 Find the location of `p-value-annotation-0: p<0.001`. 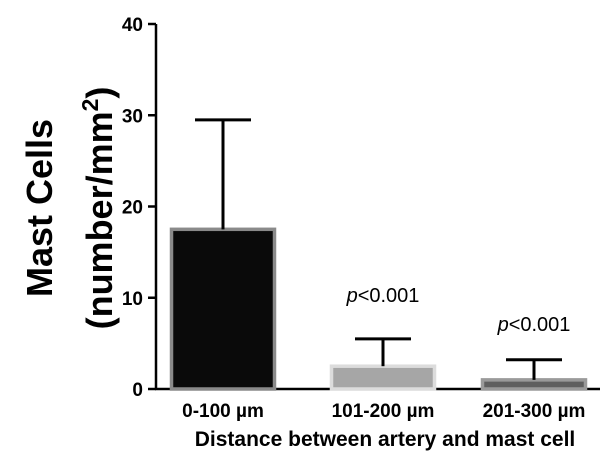

p-value-annotation-0: p<0.001 is located at coordinates (383, 296).